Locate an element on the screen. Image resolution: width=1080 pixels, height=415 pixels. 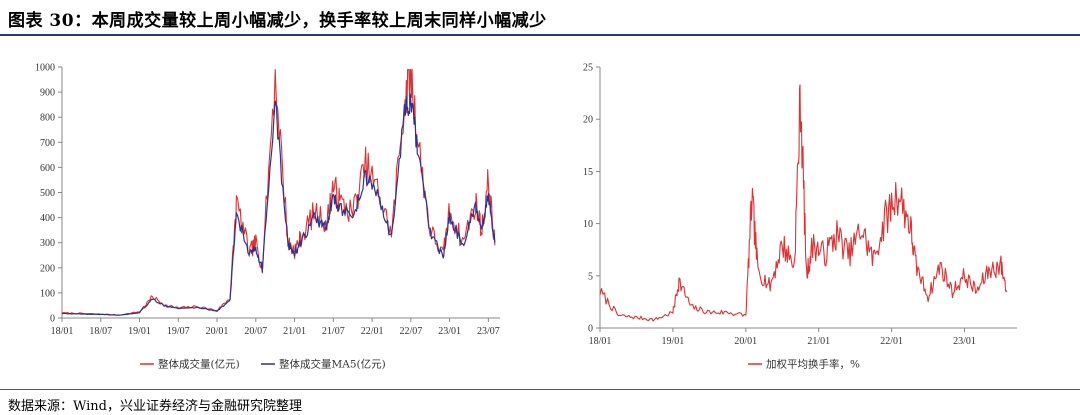
y-tick-label: 20 is located at coordinates (588, 120).